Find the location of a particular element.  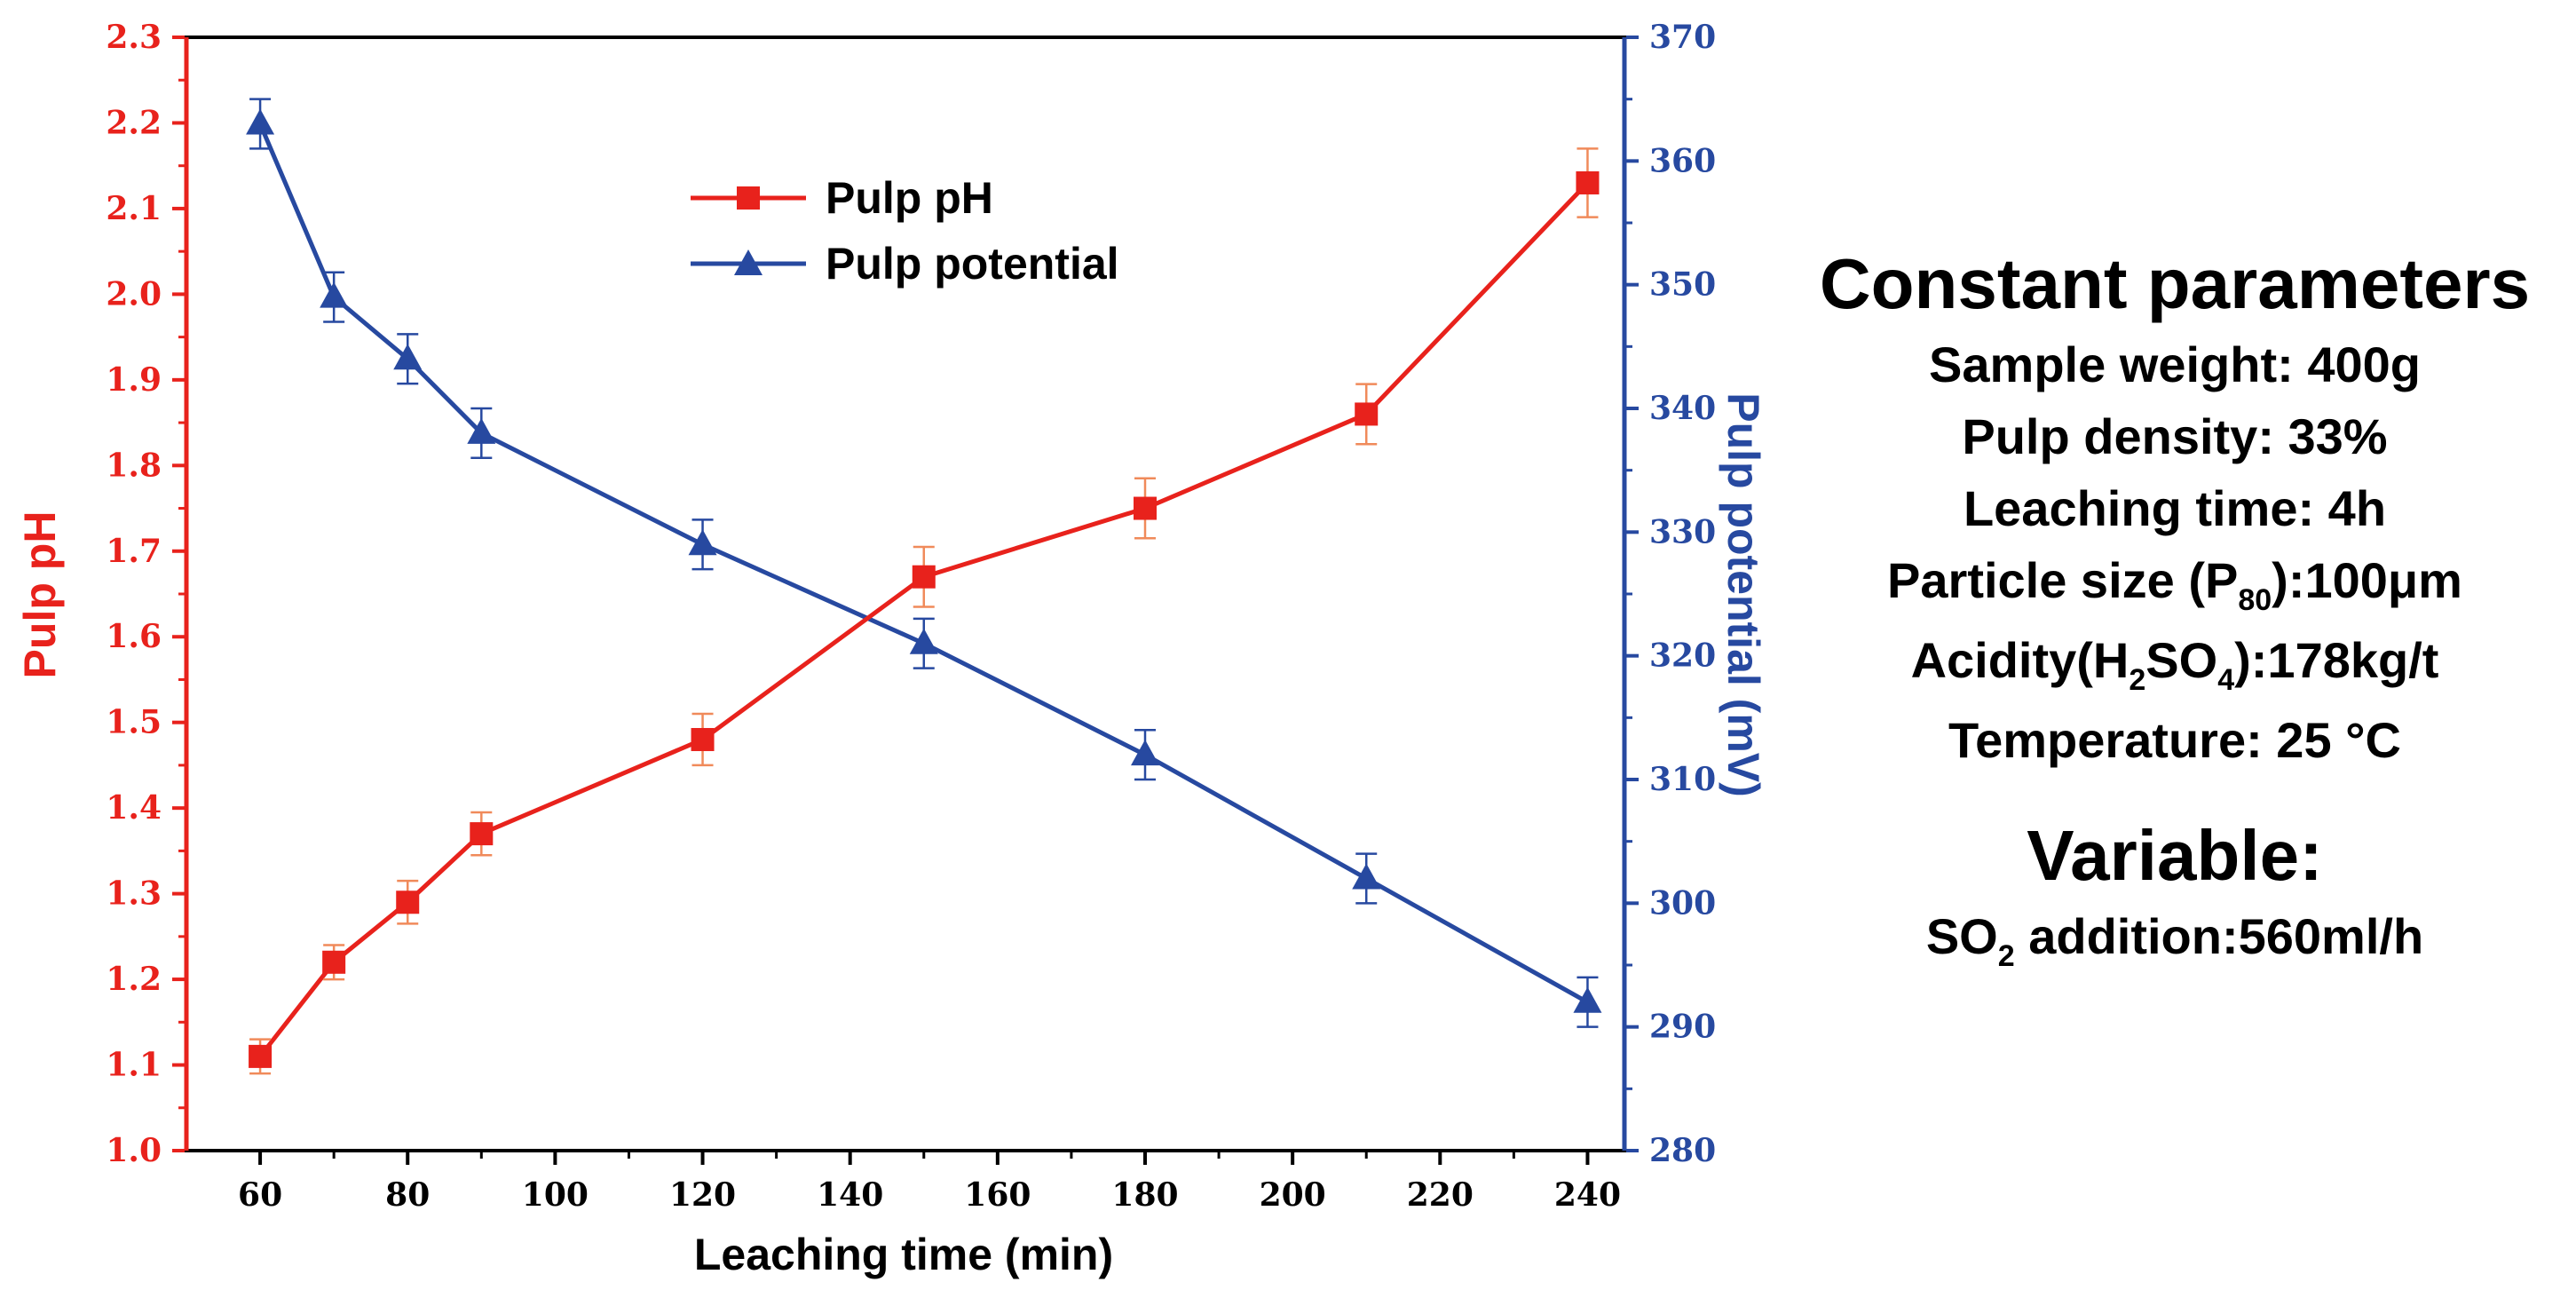

left-tick-label: 1.6 is located at coordinates (134, 637).